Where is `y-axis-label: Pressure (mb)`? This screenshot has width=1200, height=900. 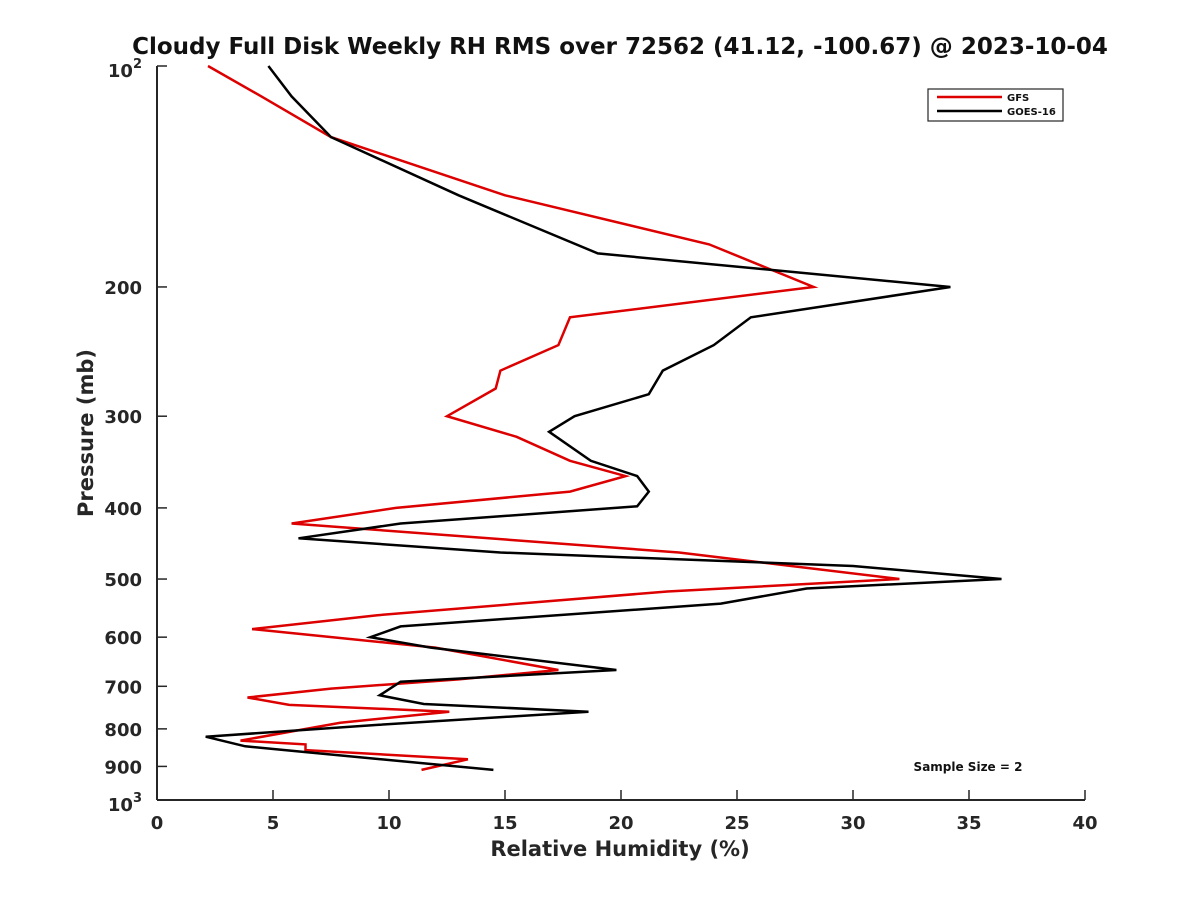
y-axis-label: Pressure (mb) is located at coordinates (86, 433).